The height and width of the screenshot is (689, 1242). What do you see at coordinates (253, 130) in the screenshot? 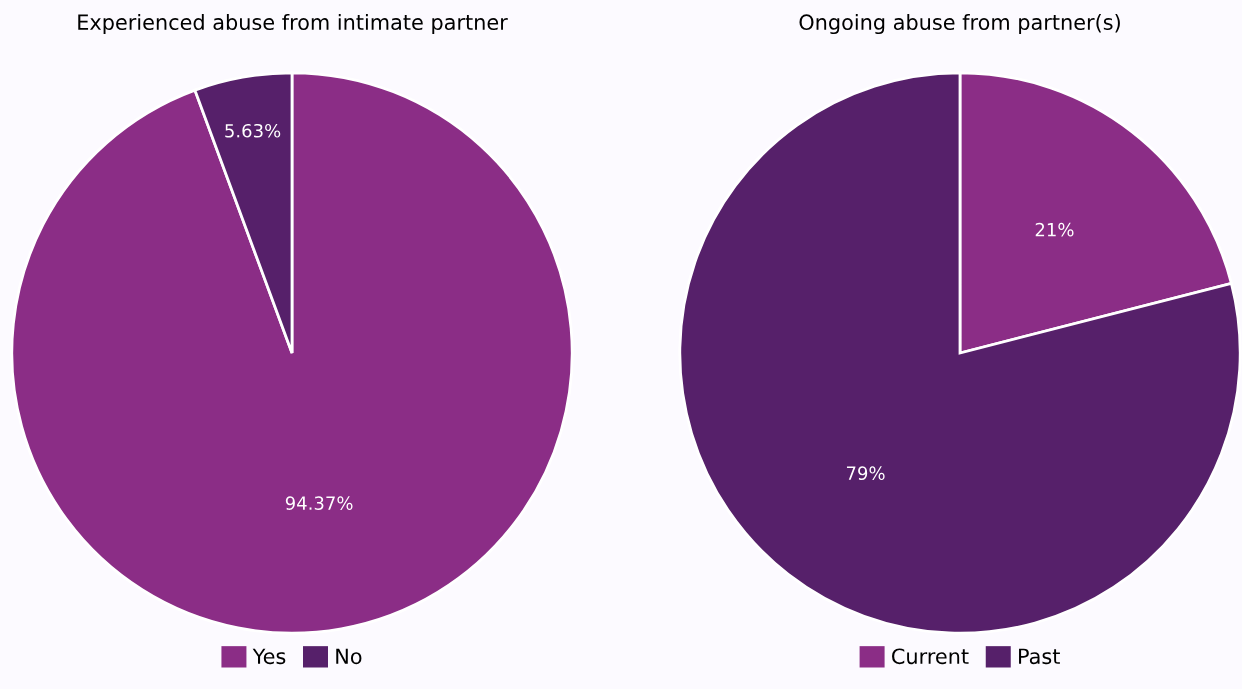
I see `data-label: 5.63%` at bounding box center [253, 130].